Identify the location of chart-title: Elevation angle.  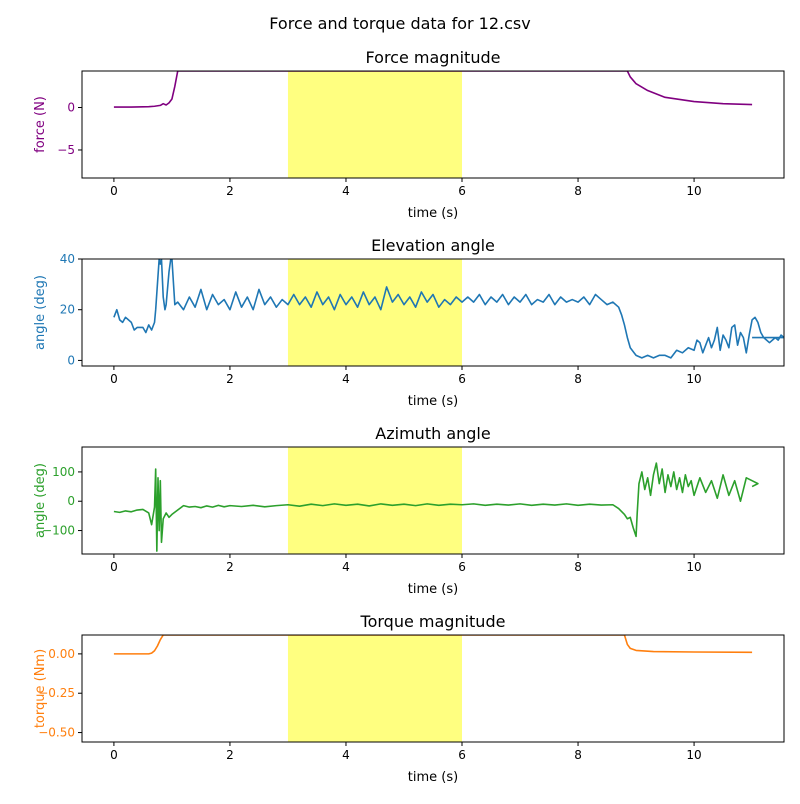
(433, 245).